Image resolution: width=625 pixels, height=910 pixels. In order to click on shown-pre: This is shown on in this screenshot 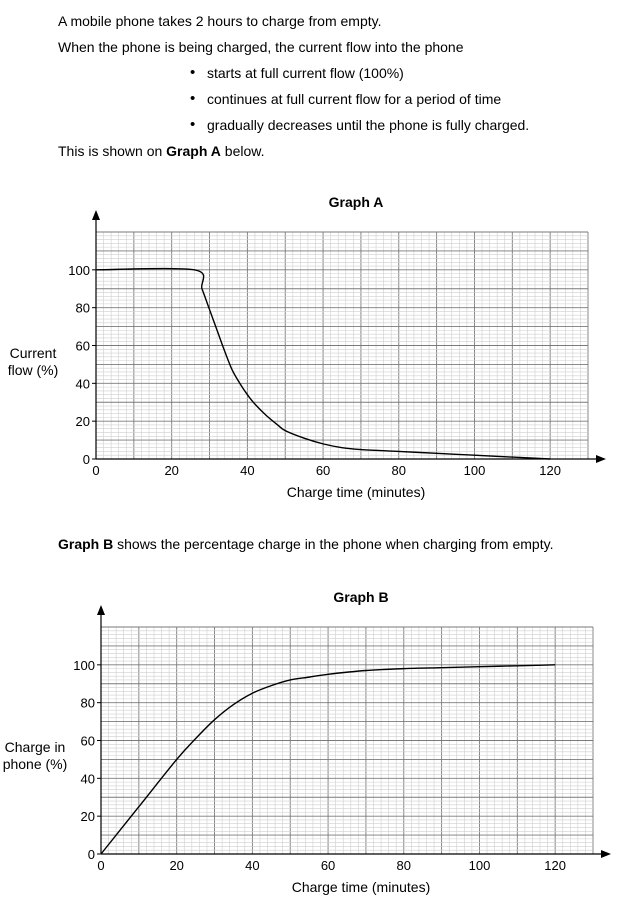, I will do `click(112, 151)`.